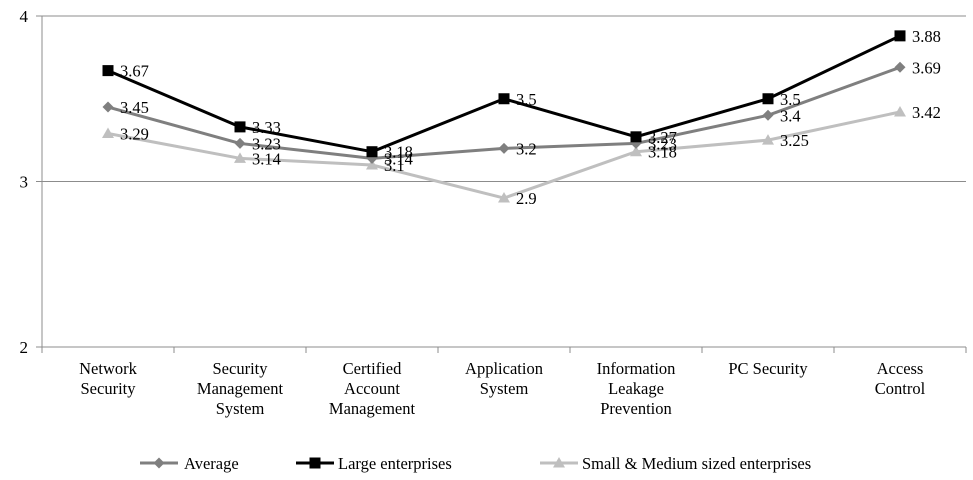  I want to click on x-tick-label: Information Leakage Prevention, so click(636, 388).